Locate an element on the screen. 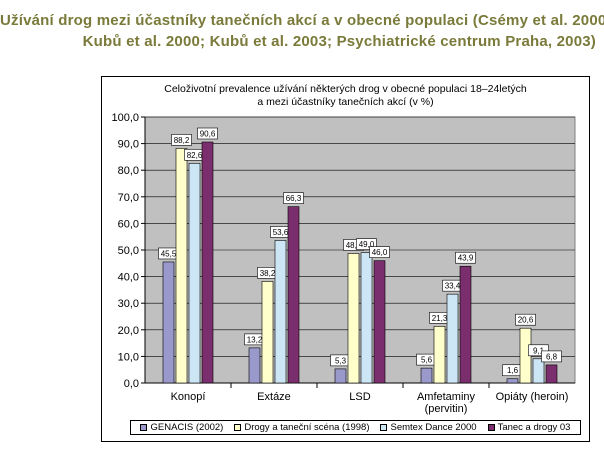  data-label: 46,0 is located at coordinates (380, 252).